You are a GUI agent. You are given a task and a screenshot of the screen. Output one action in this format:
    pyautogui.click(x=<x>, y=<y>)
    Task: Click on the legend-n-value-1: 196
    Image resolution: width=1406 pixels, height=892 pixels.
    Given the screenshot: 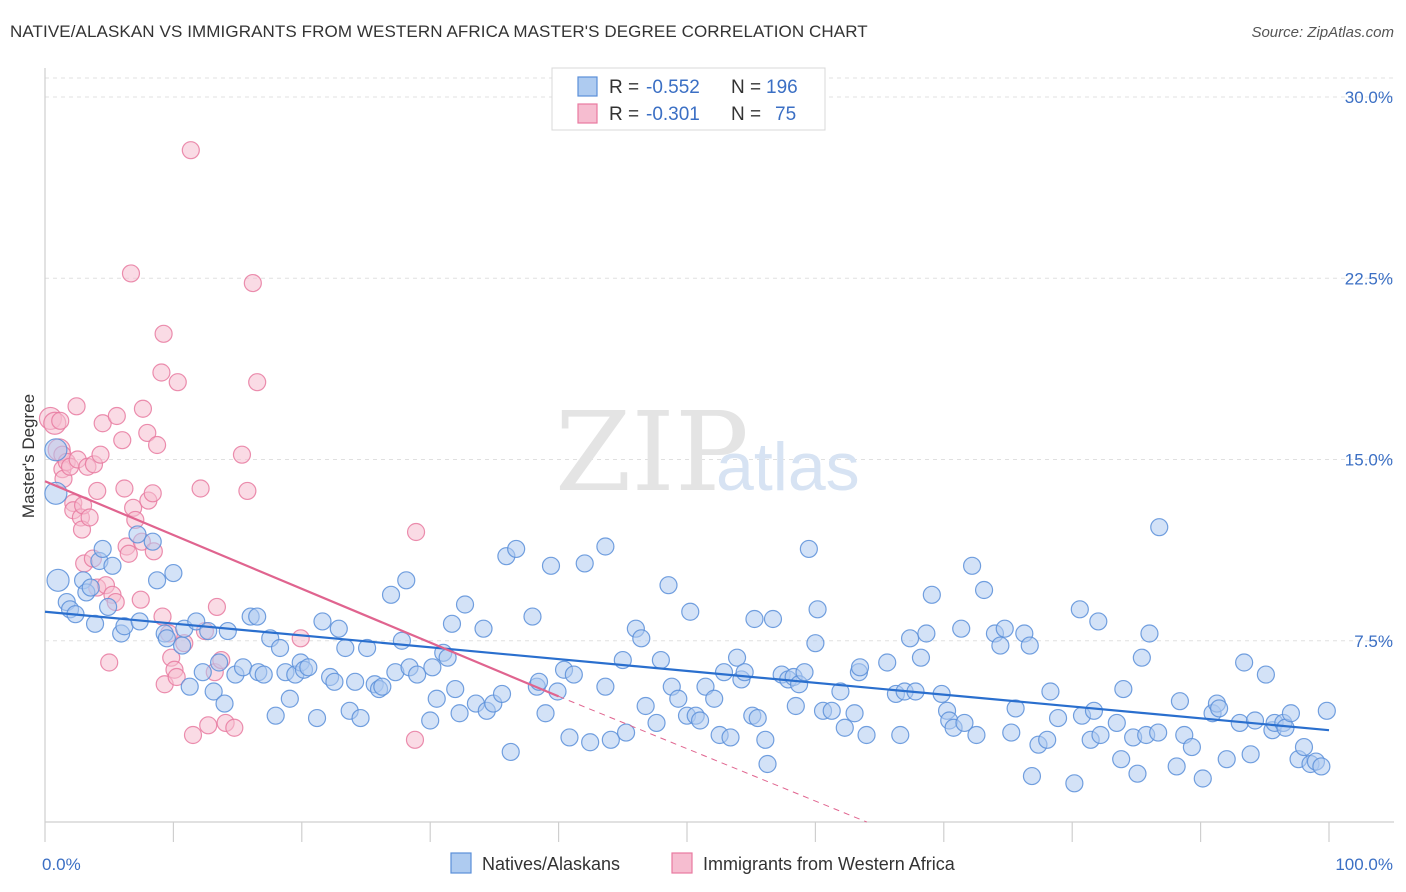 What is the action you would take?
    pyautogui.click(x=782, y=87)
    